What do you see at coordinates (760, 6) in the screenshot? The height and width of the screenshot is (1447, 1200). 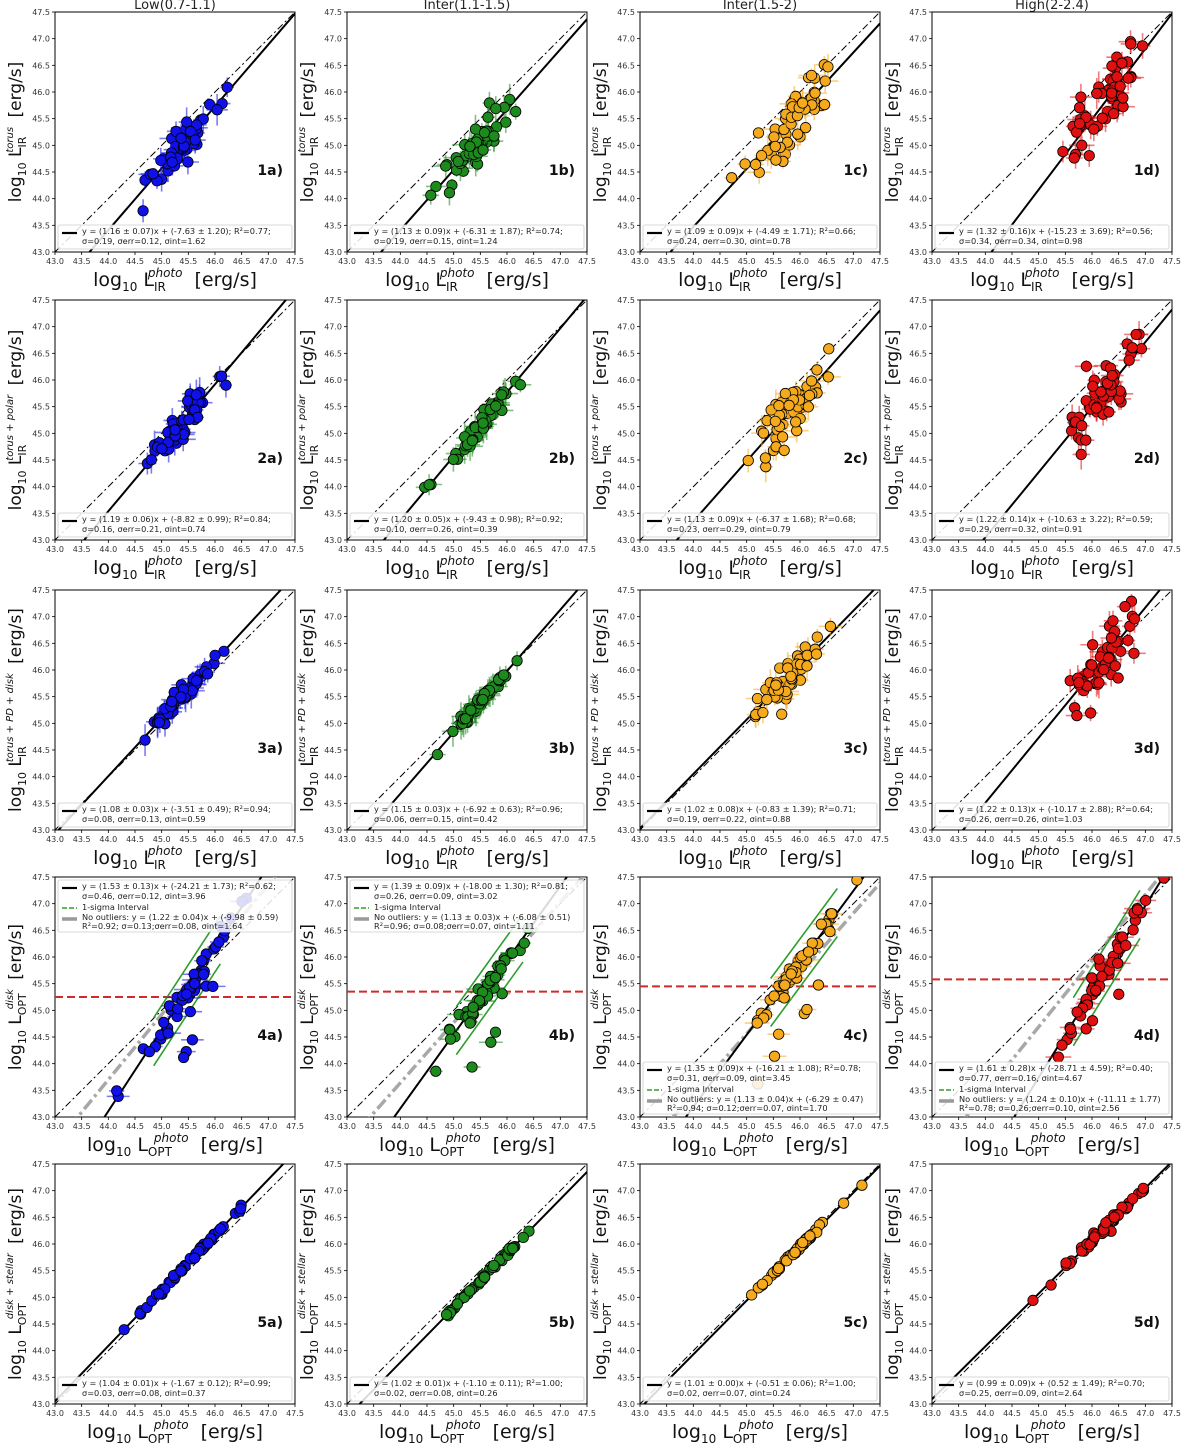 I see `column-title: Inter(1.5-2)` at bounding box center [760, 6].